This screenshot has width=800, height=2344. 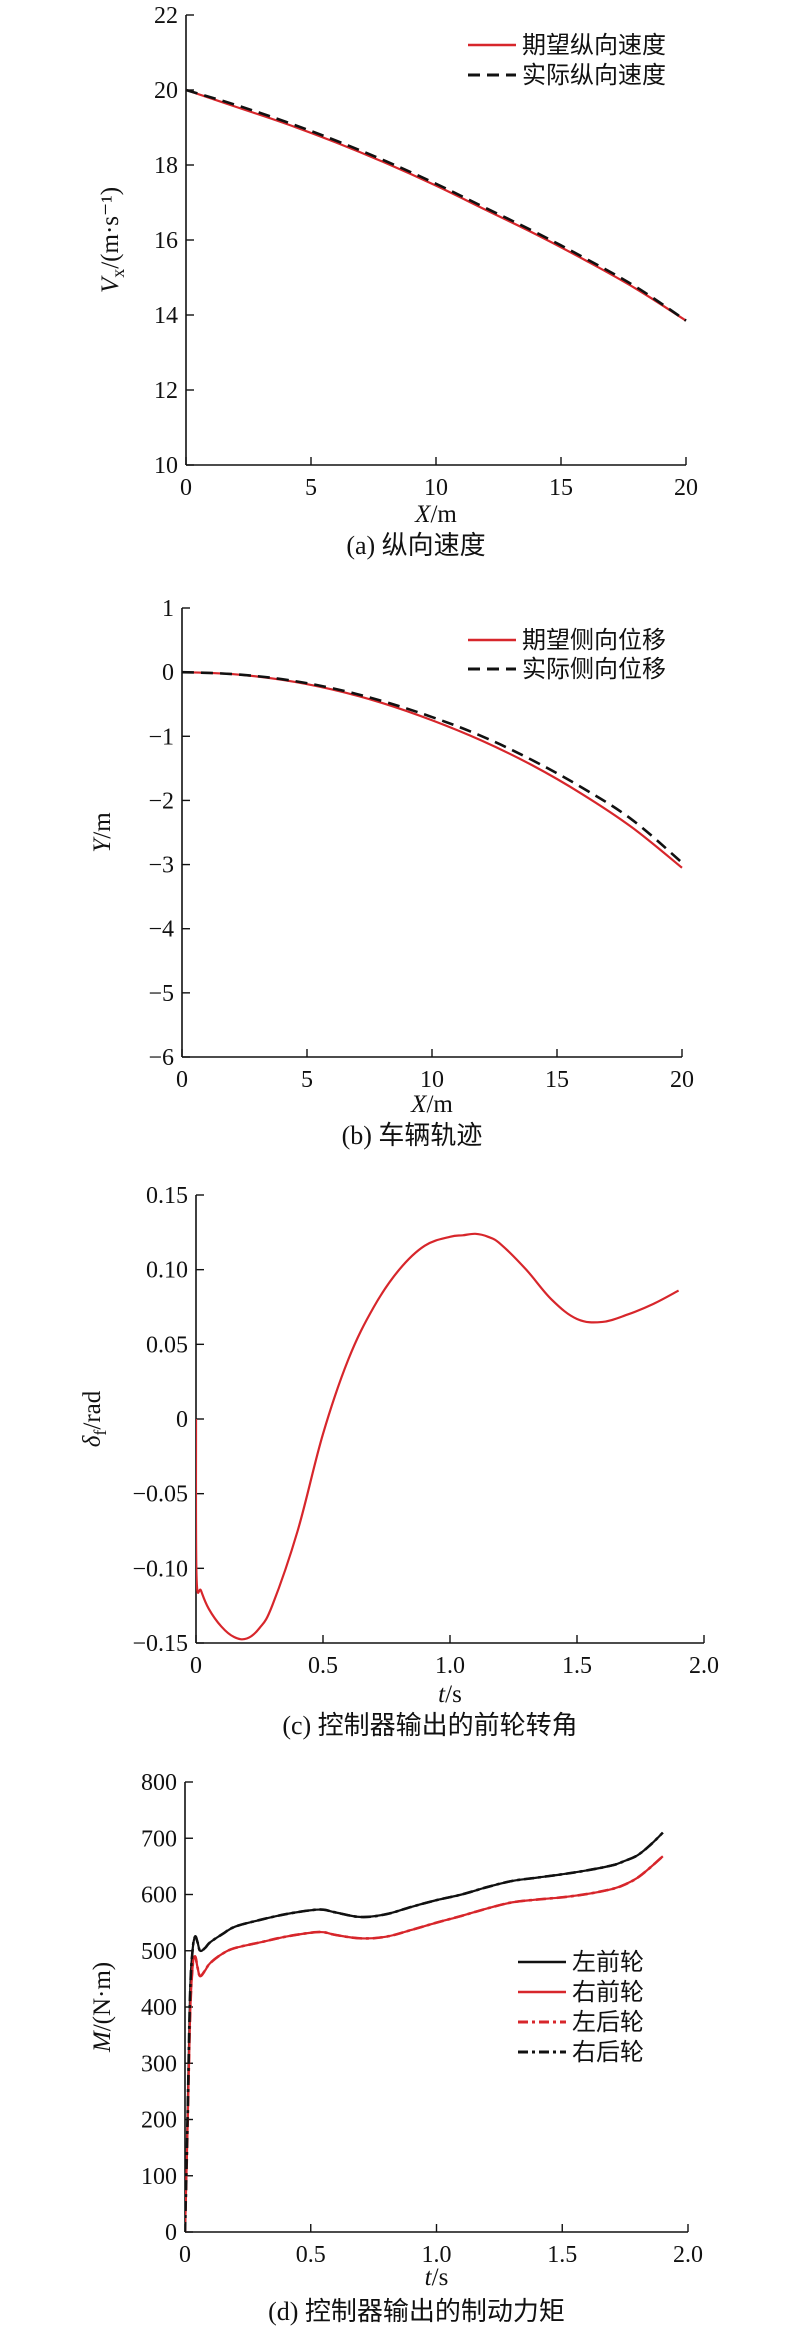 What do you see at coordinates (608, 1992) in the screenshot?
I see `legend-label: 右前轮` at bounding box center [608, 1992].